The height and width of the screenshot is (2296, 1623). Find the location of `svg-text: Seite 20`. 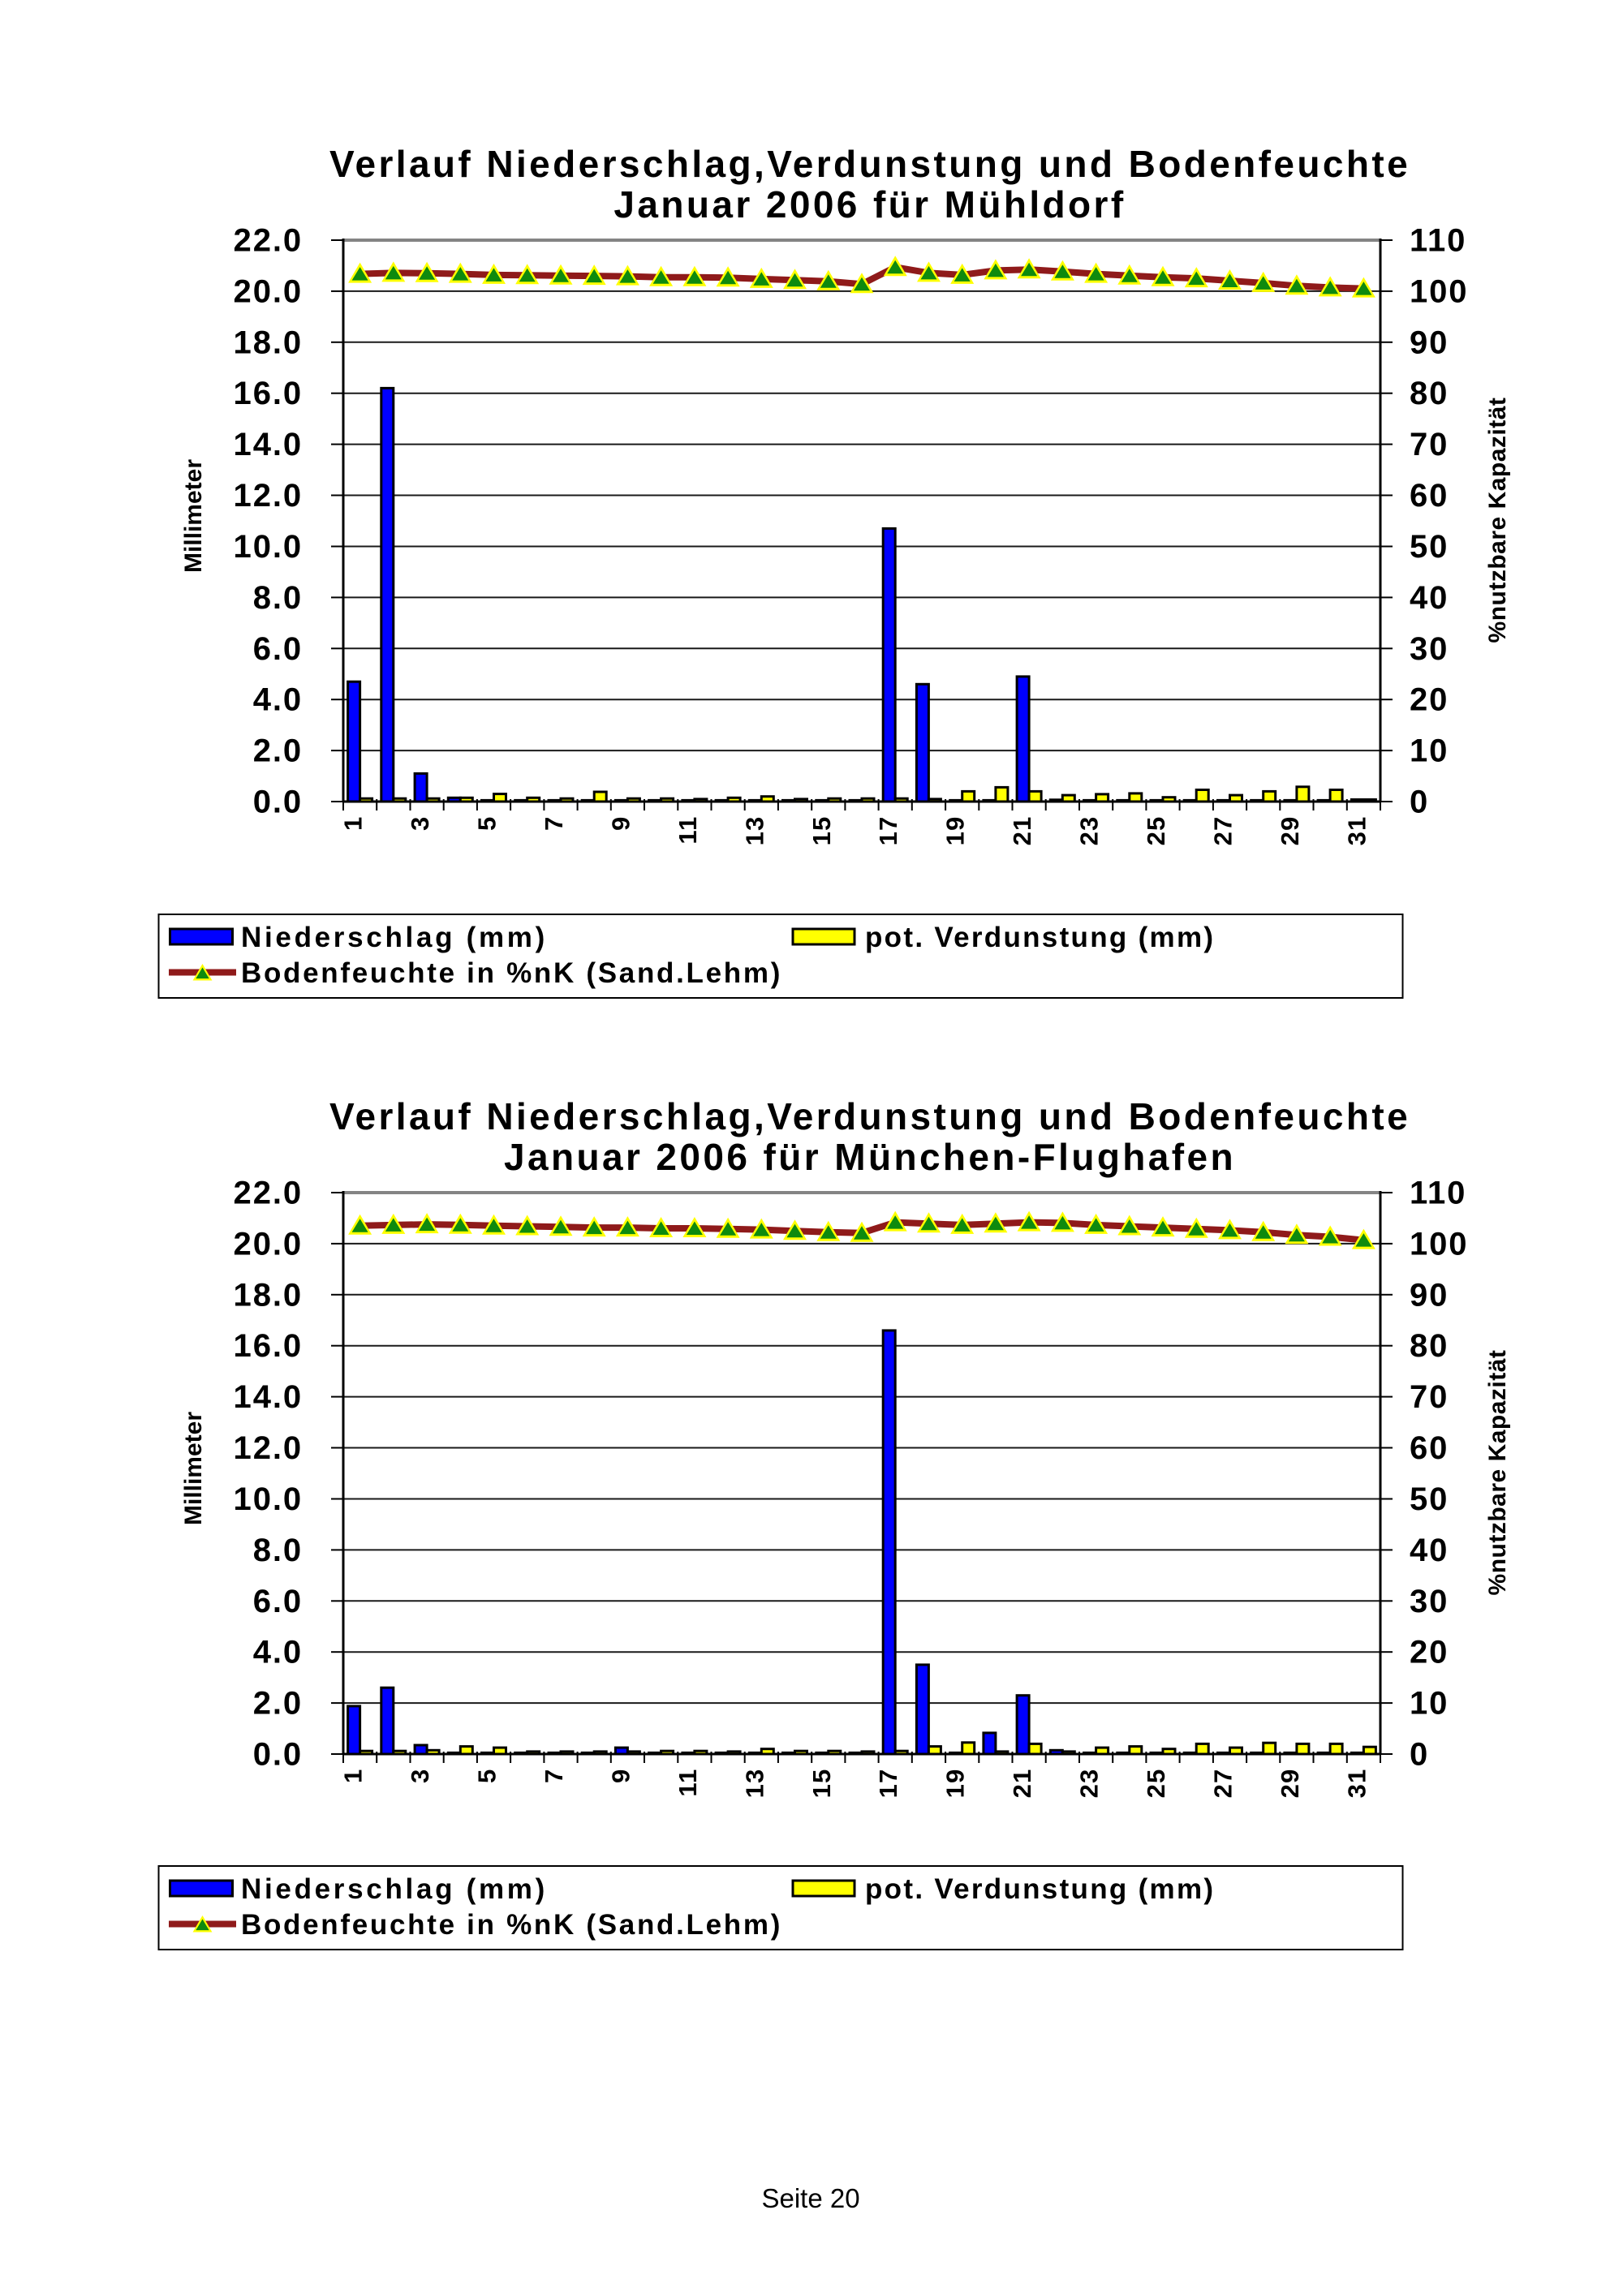

svg-text: Seite 20 is located at coordinates (810, 2198).